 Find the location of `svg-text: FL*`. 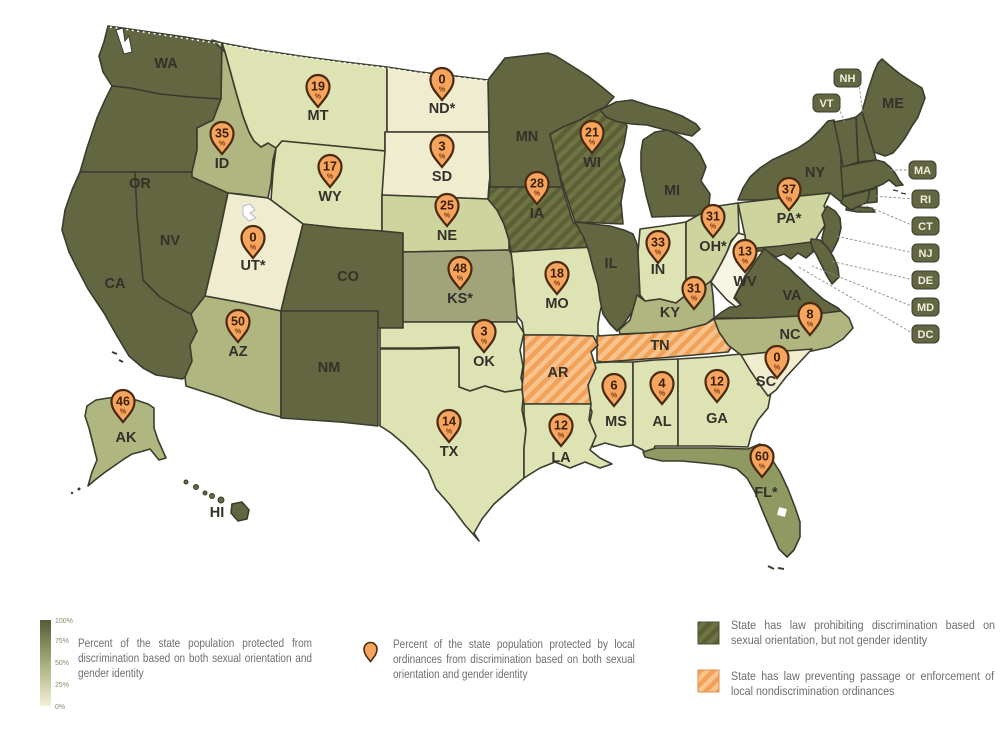

svg-text: FL* is located at coordinates (766, 493).